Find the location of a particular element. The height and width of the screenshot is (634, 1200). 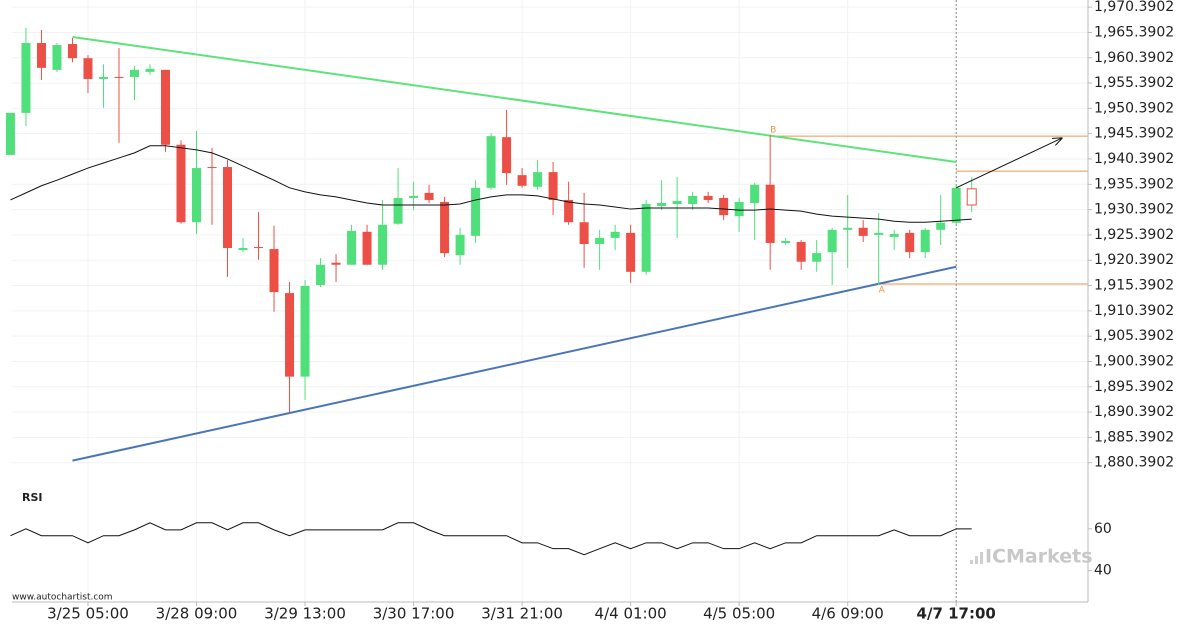

y-tick-label: 1,880.3902 is located at coordinates (1134, 463).